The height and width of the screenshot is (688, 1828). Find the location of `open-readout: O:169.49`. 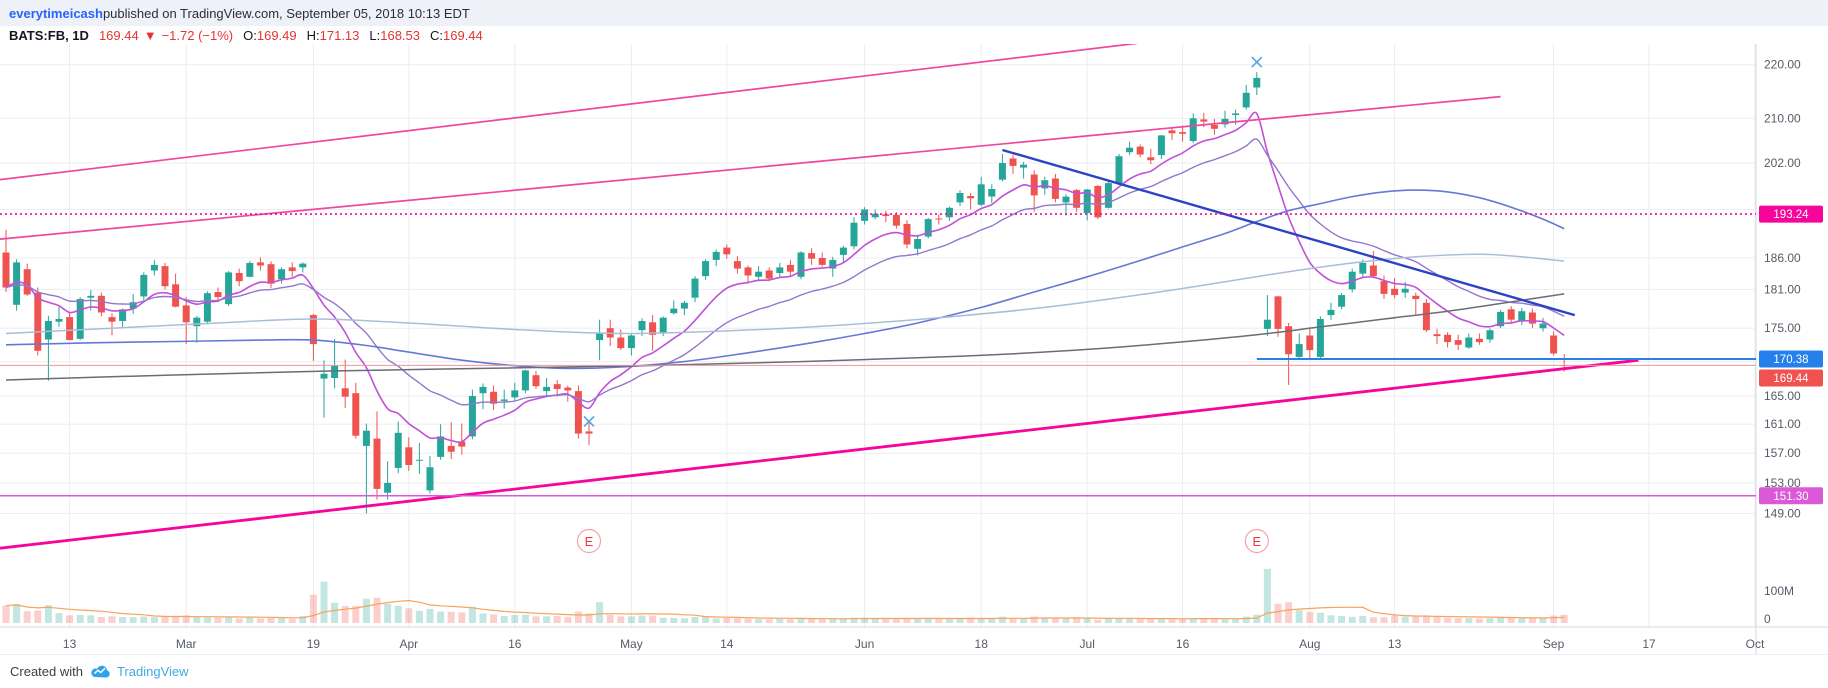

open-readout: O:169.49 is located at coordinates (270, 35).